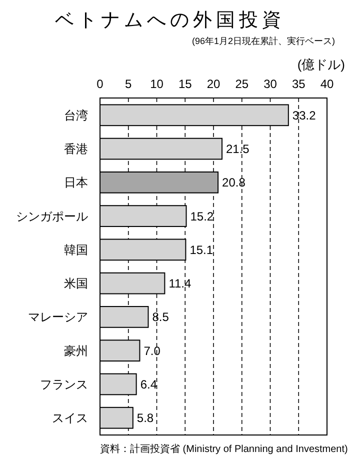  What do you see at coordinates (264, 41) in the screenshot?
I see `chart-subtitle: (96年1月2日現在累計、実行ベース)` at bounding box center [264, 41].